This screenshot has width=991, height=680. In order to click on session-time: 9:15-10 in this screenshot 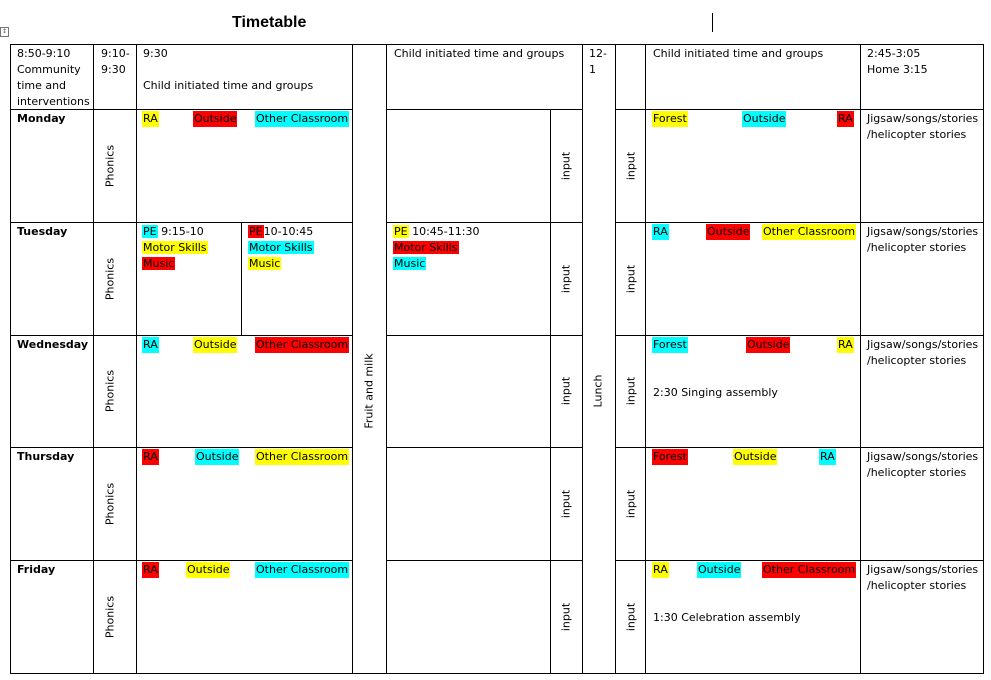, I will do `click(180, 231)`.